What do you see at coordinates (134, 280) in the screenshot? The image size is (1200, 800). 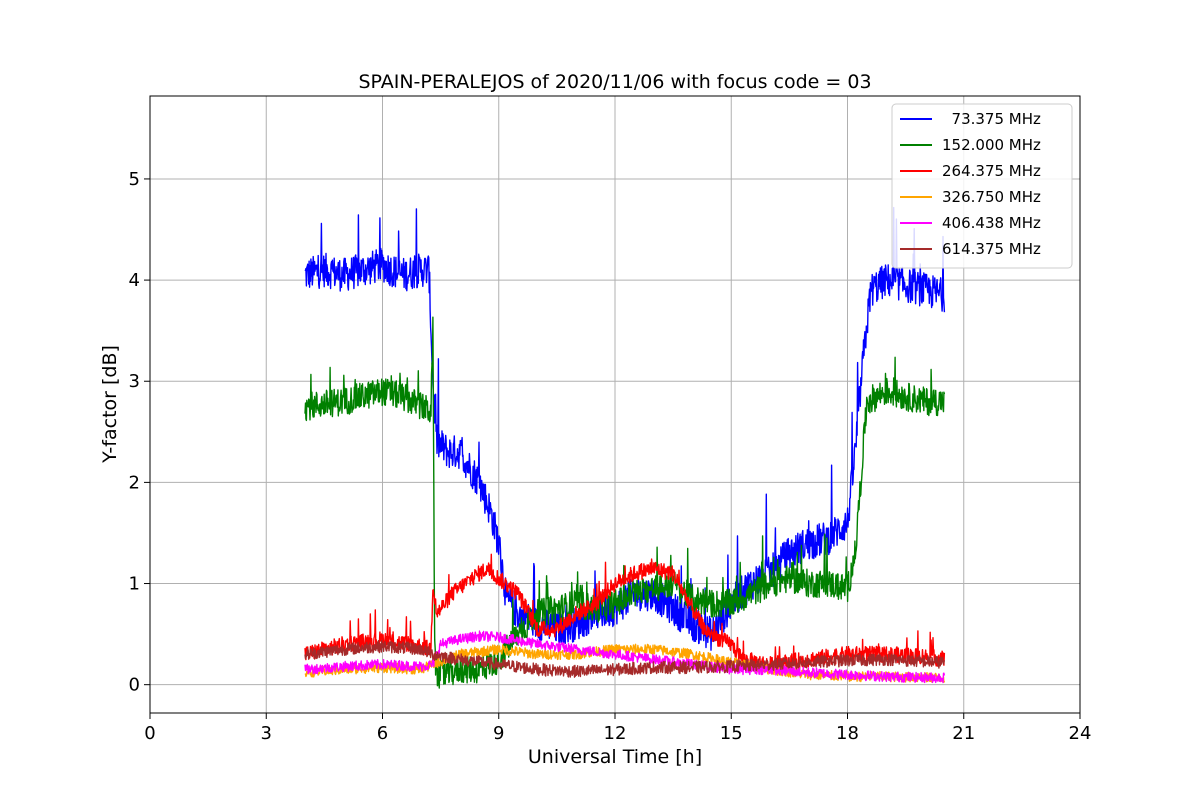 I see `y-tick-label: 4` at bounding box center [134, 280].